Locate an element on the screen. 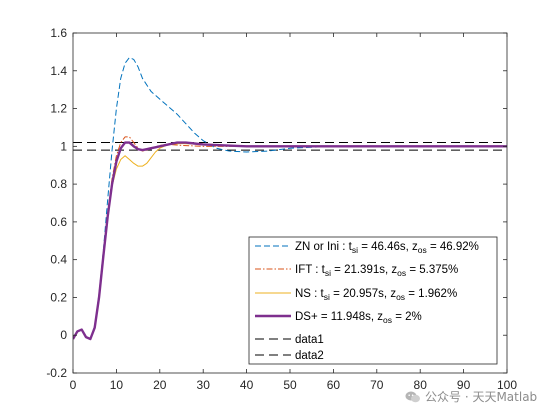 Image resolution: width=560 pixels, height=420 pixels. x-tick-label: 50 is located at coordinates (290, 385).